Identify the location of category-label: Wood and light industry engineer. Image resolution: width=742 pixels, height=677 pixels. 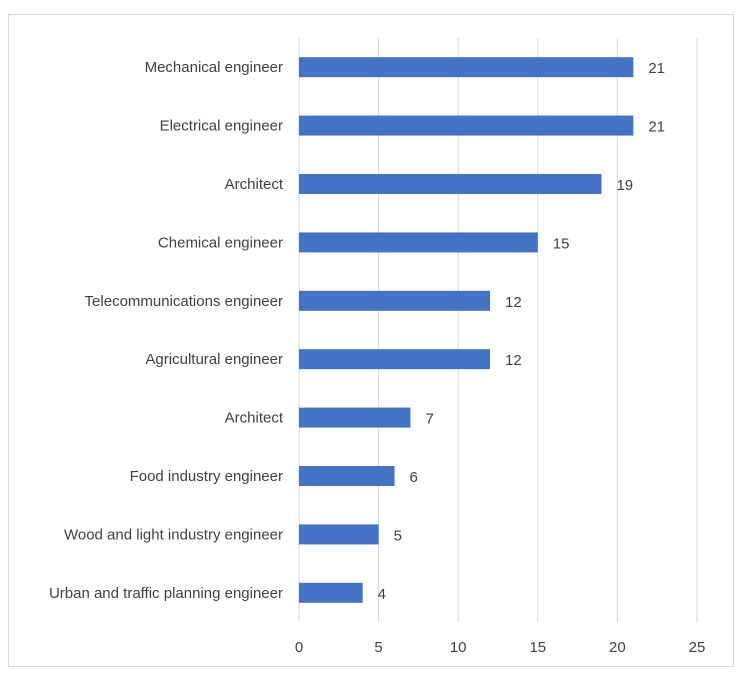
(173, 534).